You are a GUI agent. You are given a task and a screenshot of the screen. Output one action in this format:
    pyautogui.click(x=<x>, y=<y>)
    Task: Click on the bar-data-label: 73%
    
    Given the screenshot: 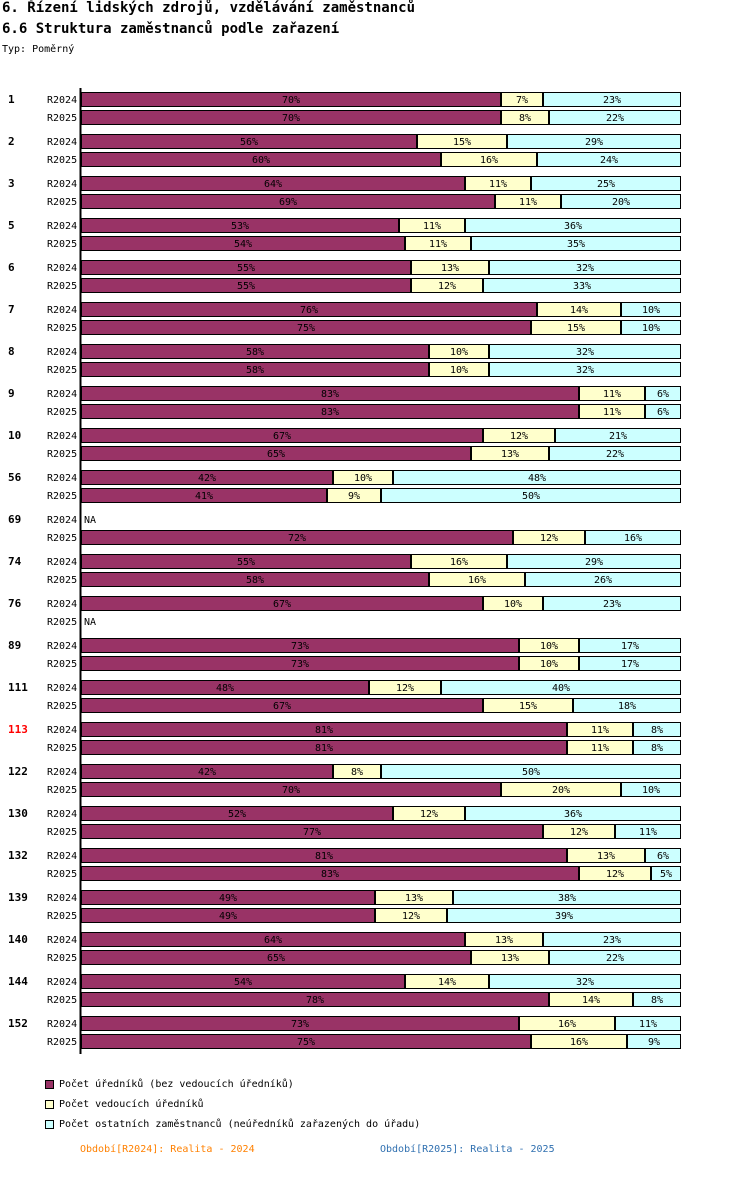 What is the action you would take?
    pyautogui.click(x=300, y=646)
    